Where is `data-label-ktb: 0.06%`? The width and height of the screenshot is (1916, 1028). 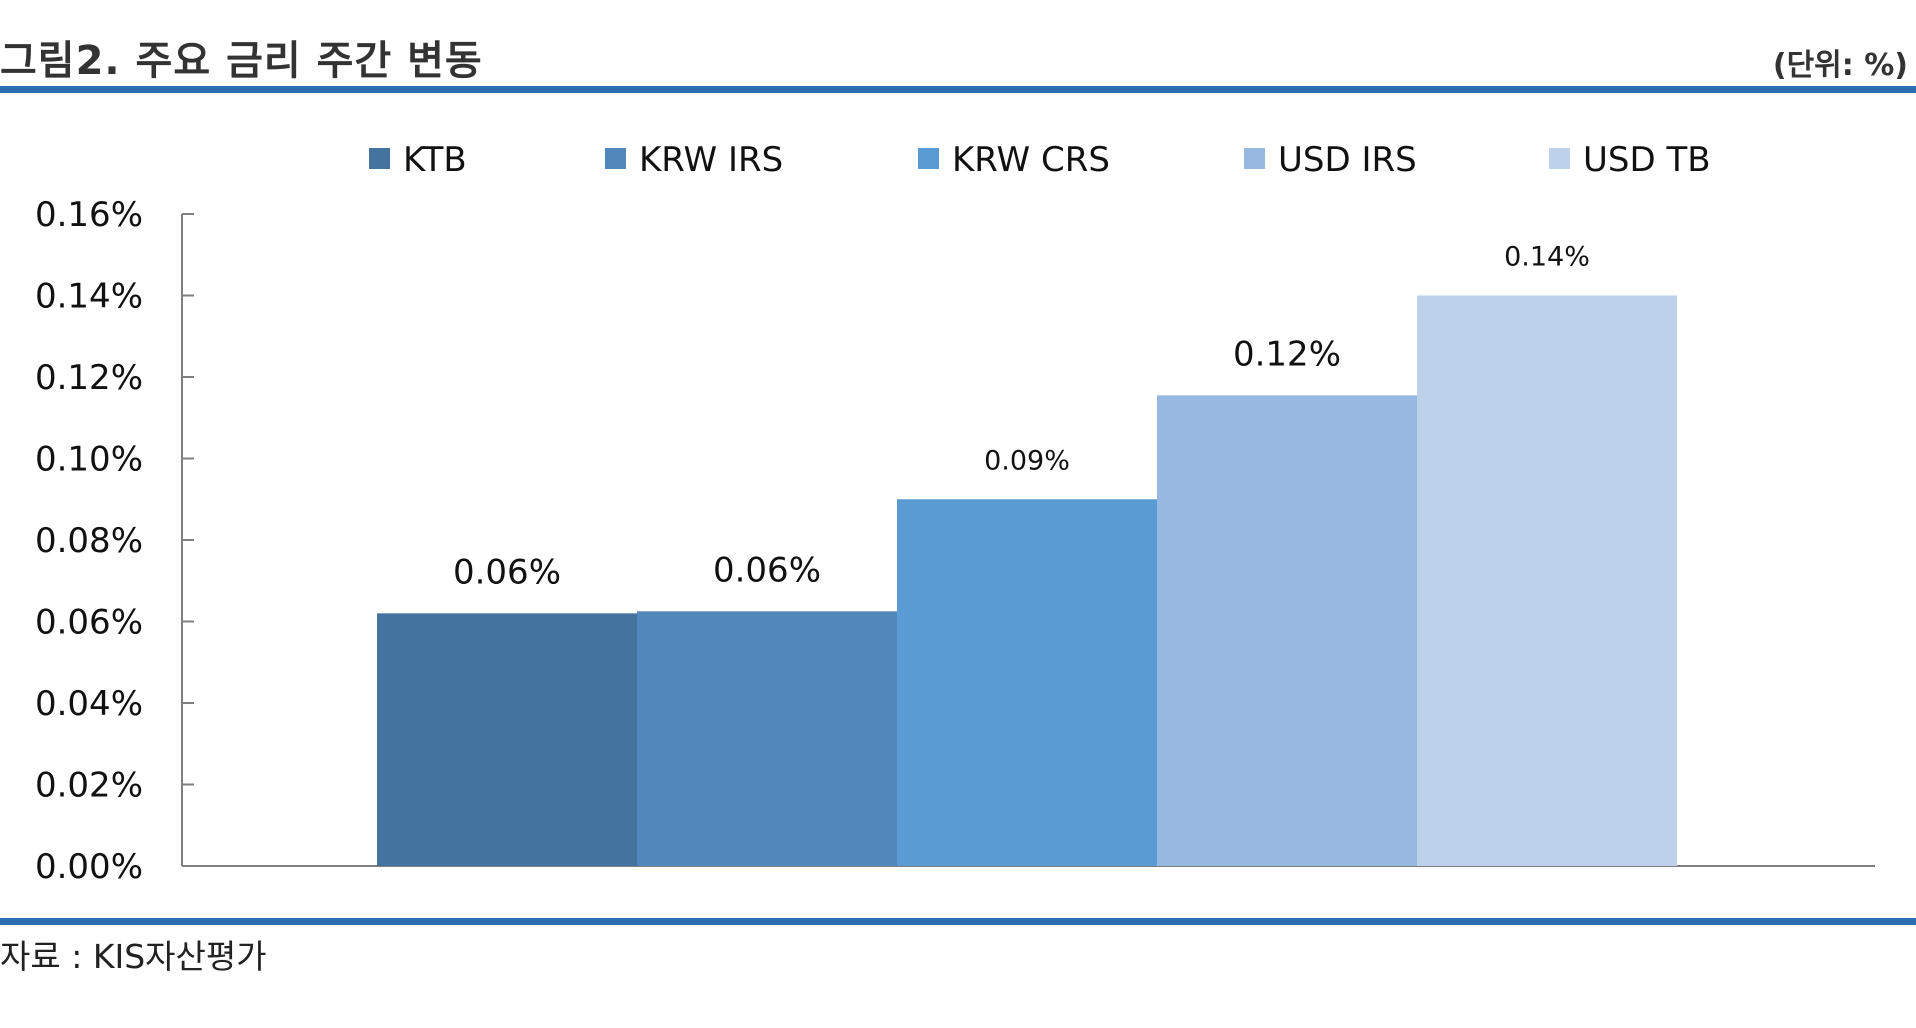
data-label-ktb: 0.06% is located at coordinates (507, 572).